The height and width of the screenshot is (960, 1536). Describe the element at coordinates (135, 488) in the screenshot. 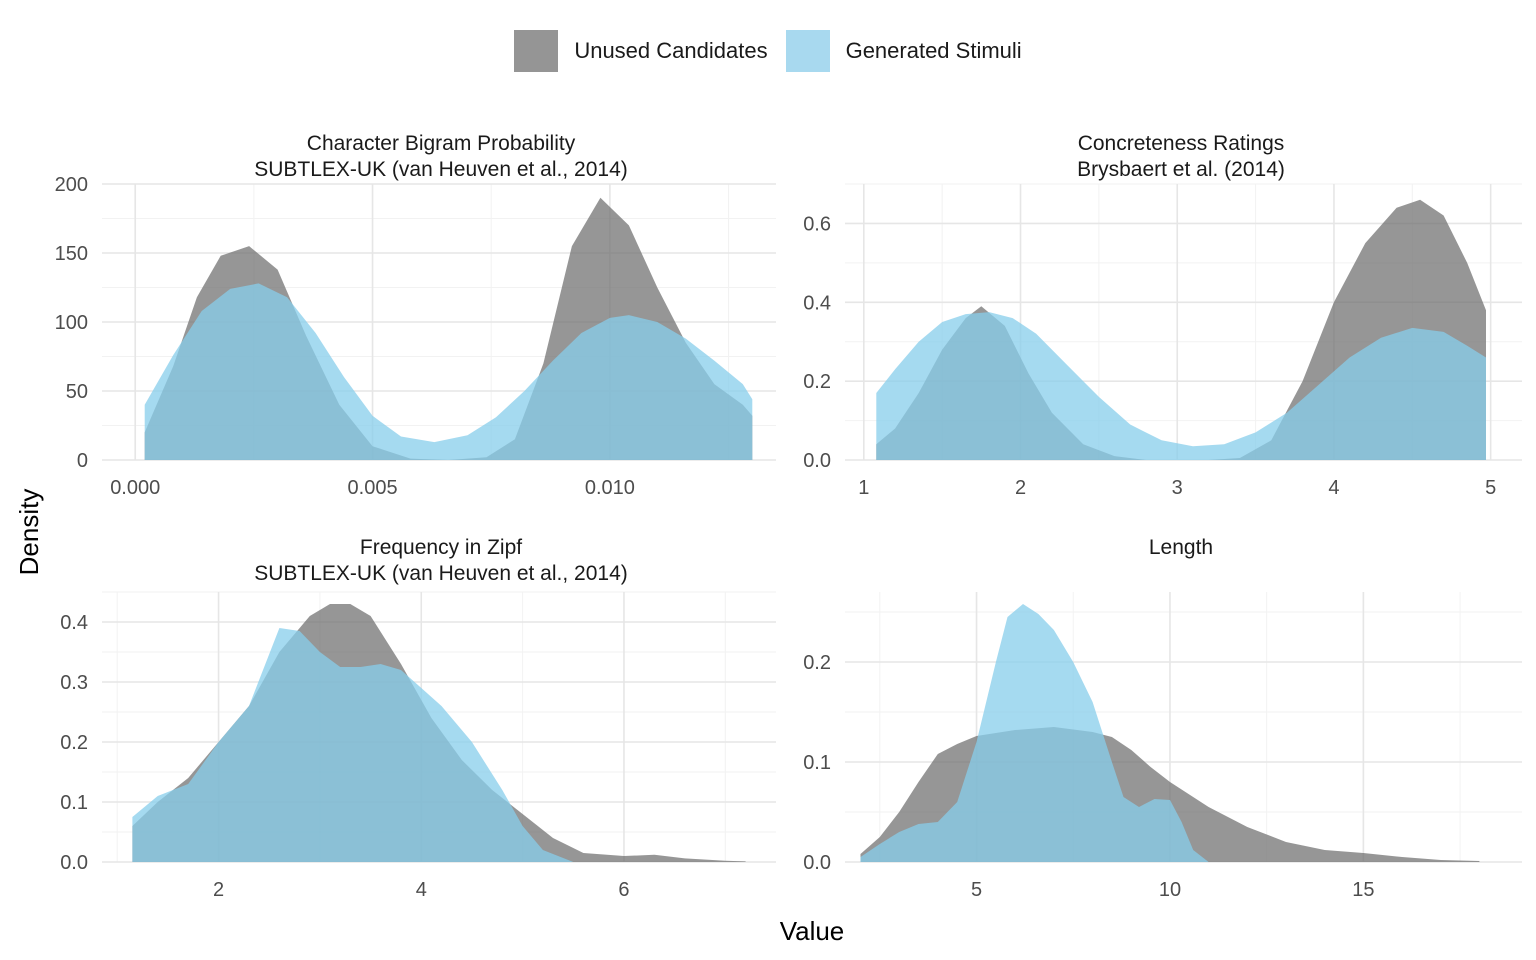

I see `x-tick-label: 0.000` at that location.